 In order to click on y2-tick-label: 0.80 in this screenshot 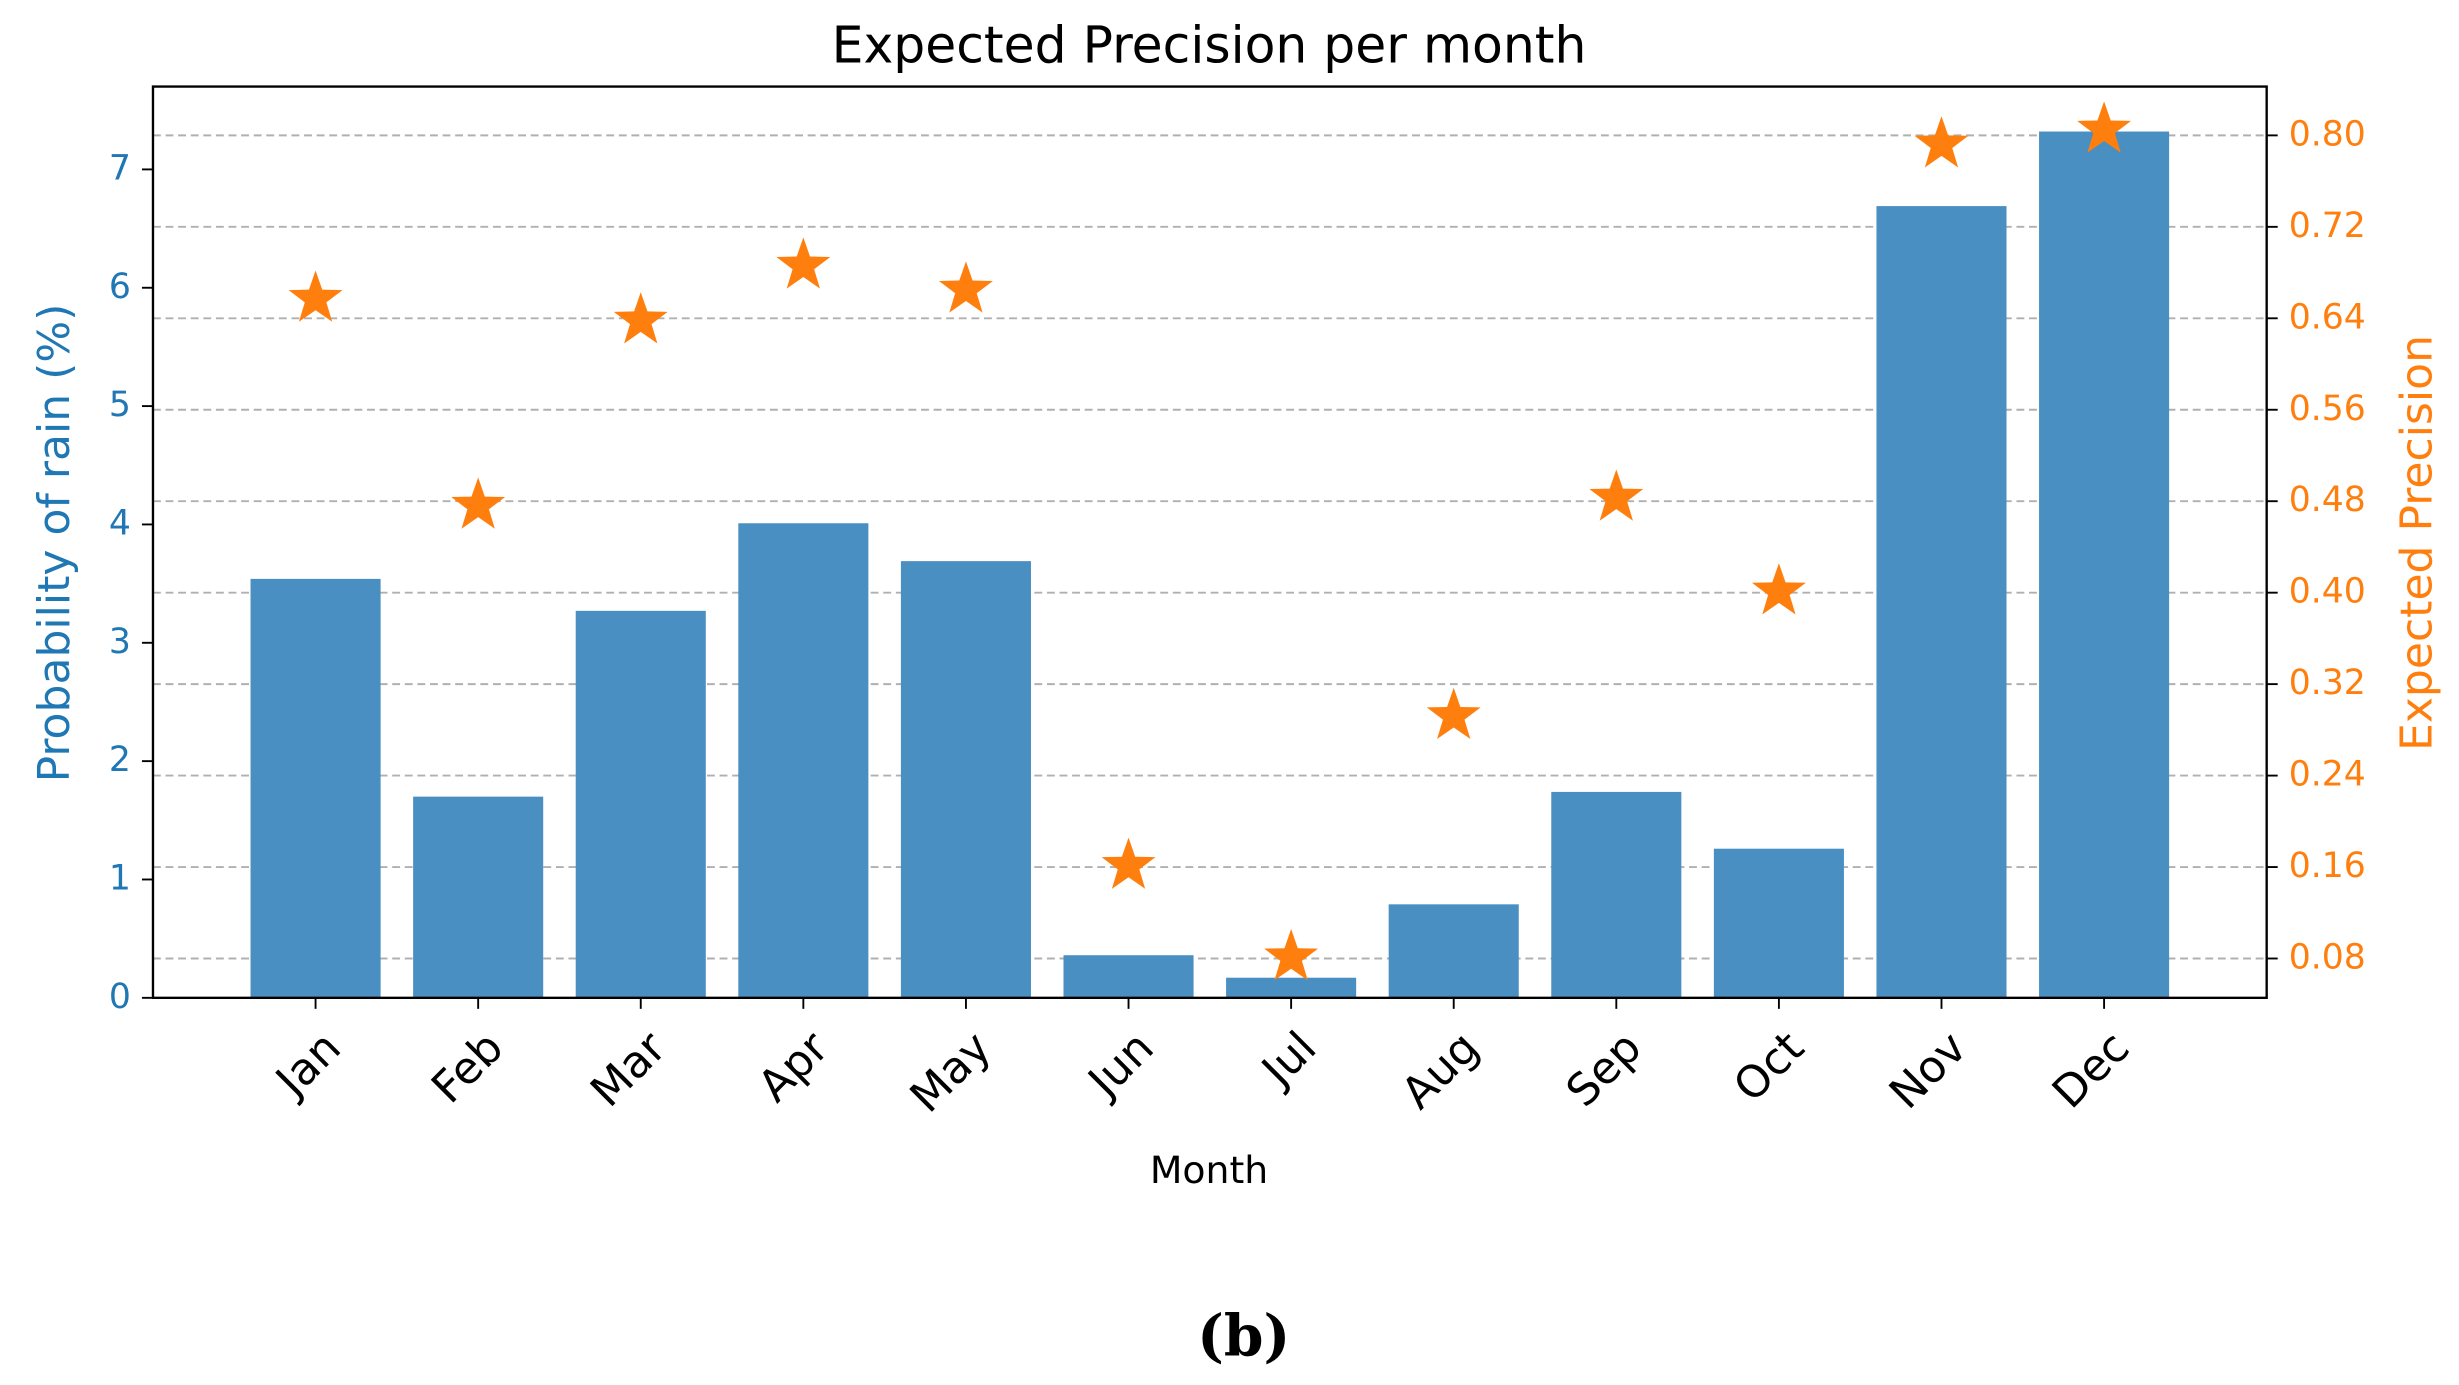, I will do `click(2327, 134)`.